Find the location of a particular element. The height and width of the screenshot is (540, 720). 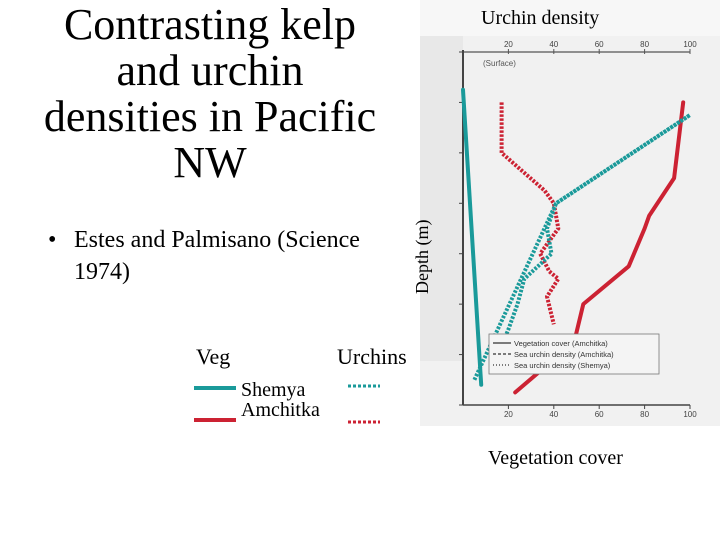

series-sea-urchin-density-amchitka is located at coordinates (530, 213).